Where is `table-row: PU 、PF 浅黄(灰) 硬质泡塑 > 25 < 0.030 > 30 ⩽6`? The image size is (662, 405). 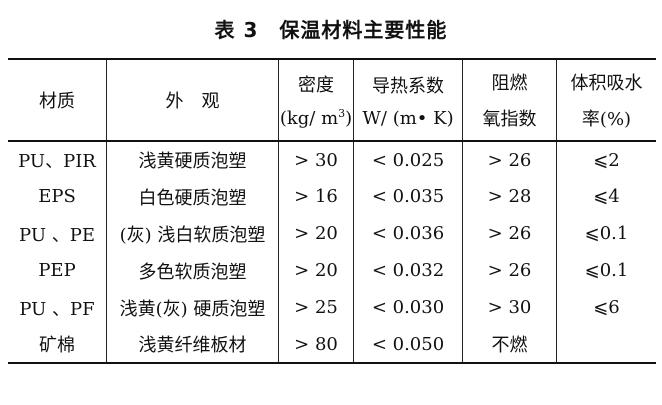
table-row: PU 、PF 浅黄(灰) 硬质泡塑 > 25 < 0.030 > 30 ⩽6 is located at coordinates (332, 307).